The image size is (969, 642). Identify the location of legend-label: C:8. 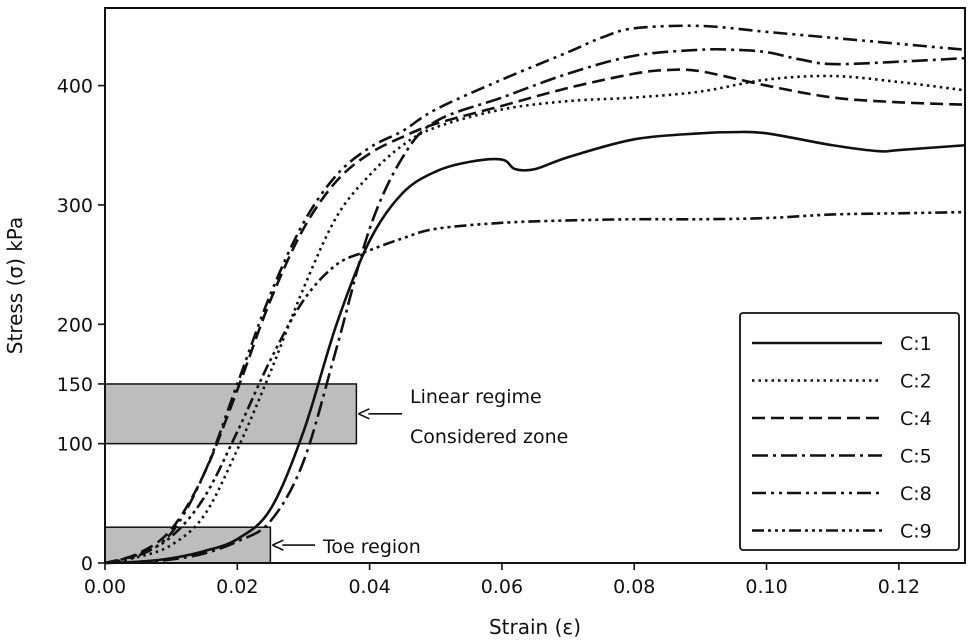
(916, 494).